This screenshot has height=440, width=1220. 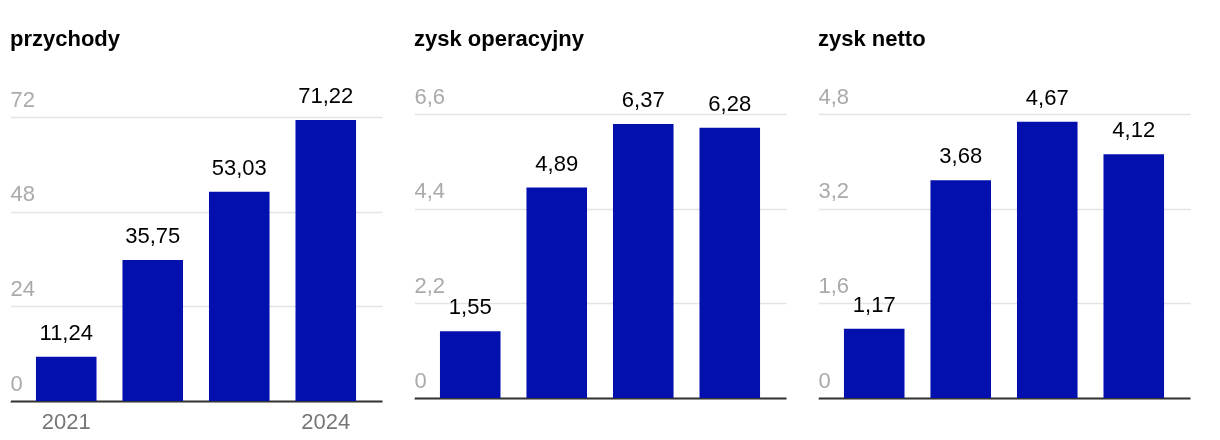 What do you see at coordinates (66, 332) in the screenshot?
I see `data-label: 11,24` at bounding box center [66, 332].